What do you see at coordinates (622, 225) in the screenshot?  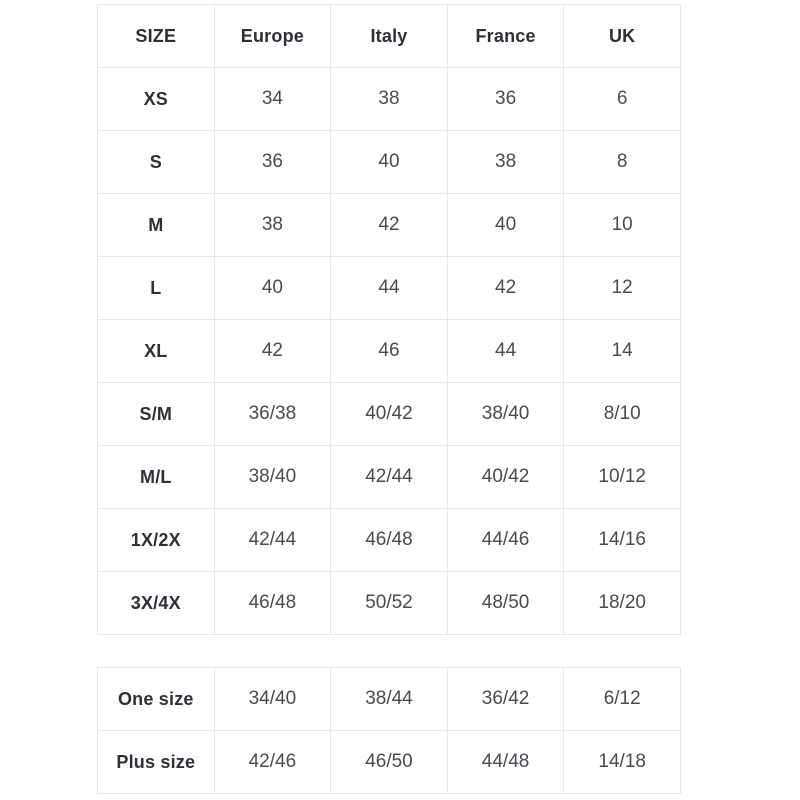 I see `data-cell: 10` at bounding box center [622, 225].